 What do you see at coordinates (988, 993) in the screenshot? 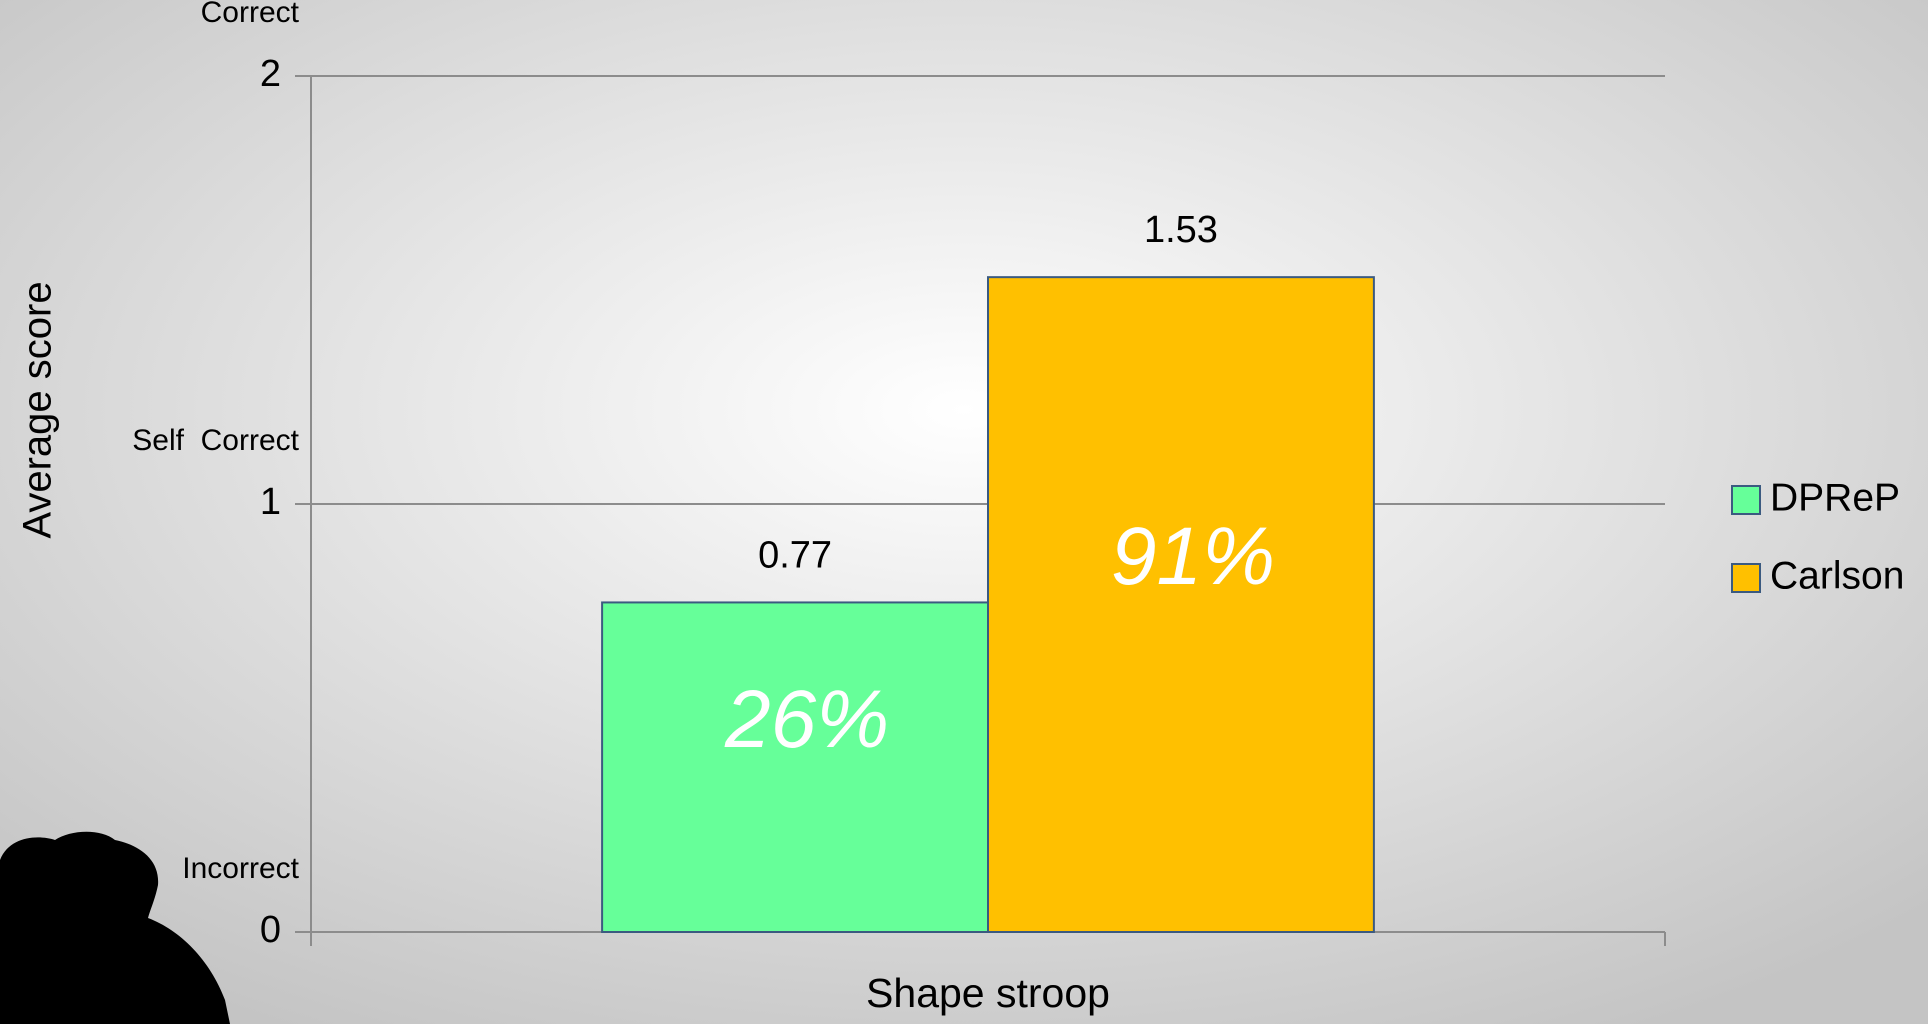
I see `x-tick-label: Shape stroop` at bounding box center [988, 993].